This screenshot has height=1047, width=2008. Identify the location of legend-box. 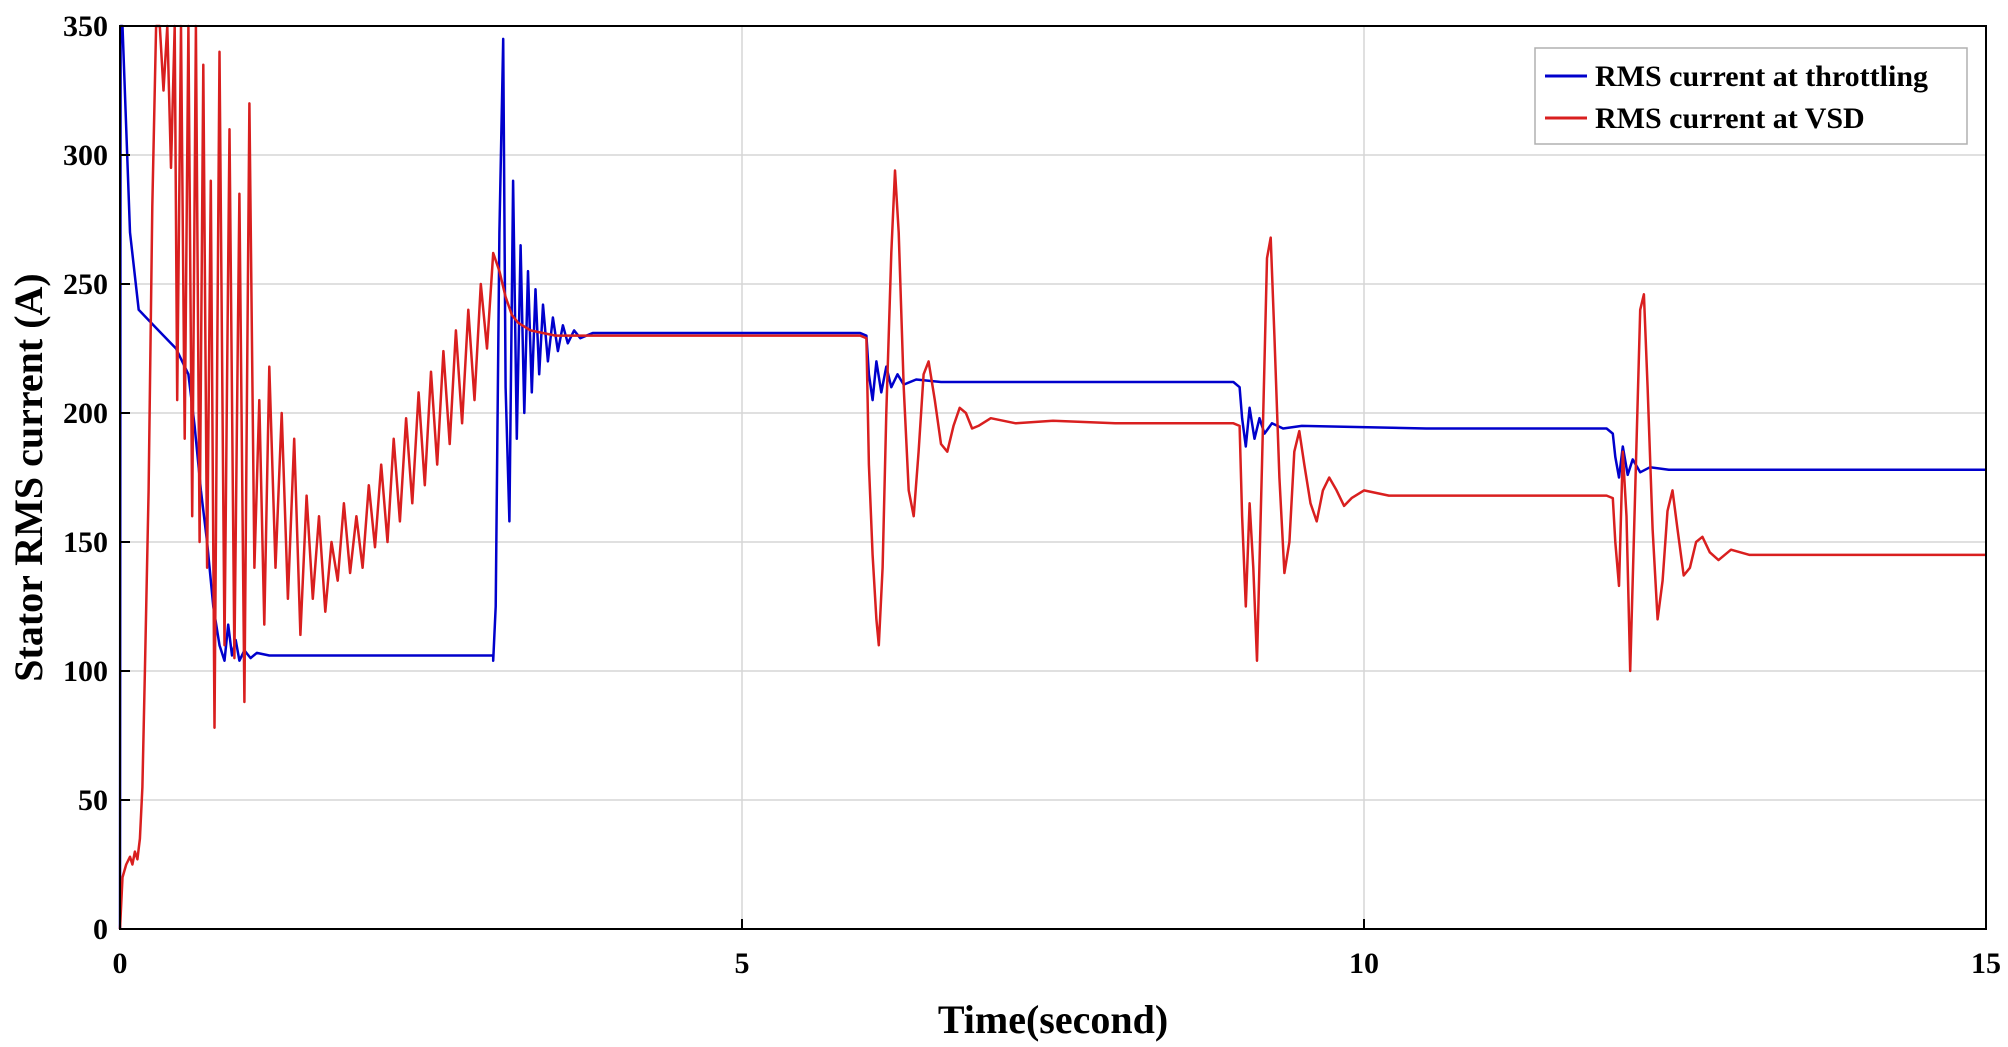
(1751, 96).